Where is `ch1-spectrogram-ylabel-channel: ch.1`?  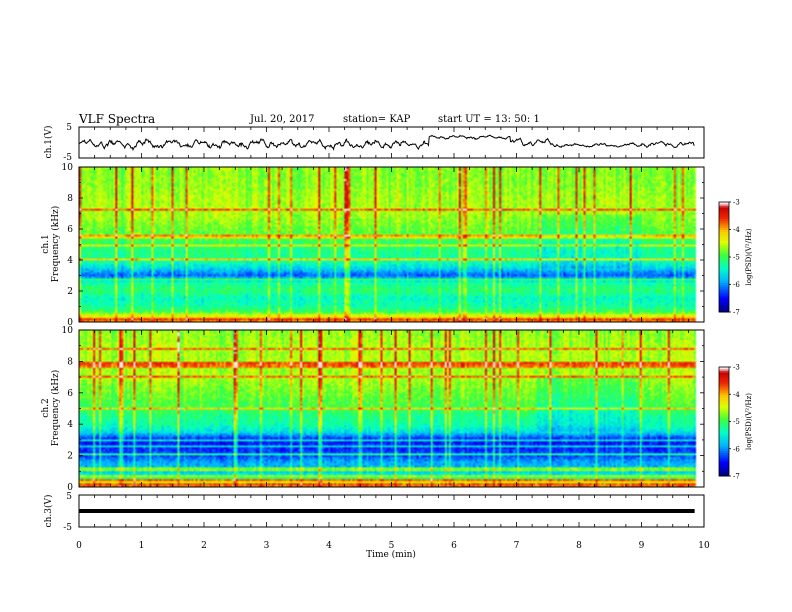
ch1-spectrogram-ylabel-channel: ch.1 is located at coordinates (46, 243).